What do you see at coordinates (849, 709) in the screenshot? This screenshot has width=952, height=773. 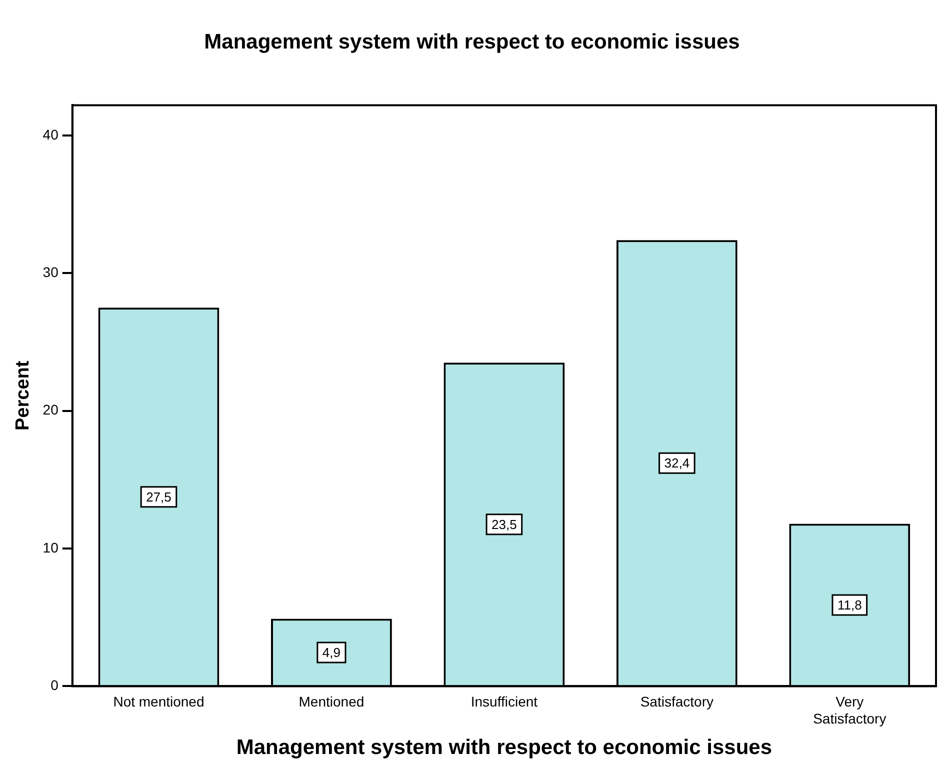 I see `x-tick-label: Very Satisfactory` at bounding box center [849, 709].